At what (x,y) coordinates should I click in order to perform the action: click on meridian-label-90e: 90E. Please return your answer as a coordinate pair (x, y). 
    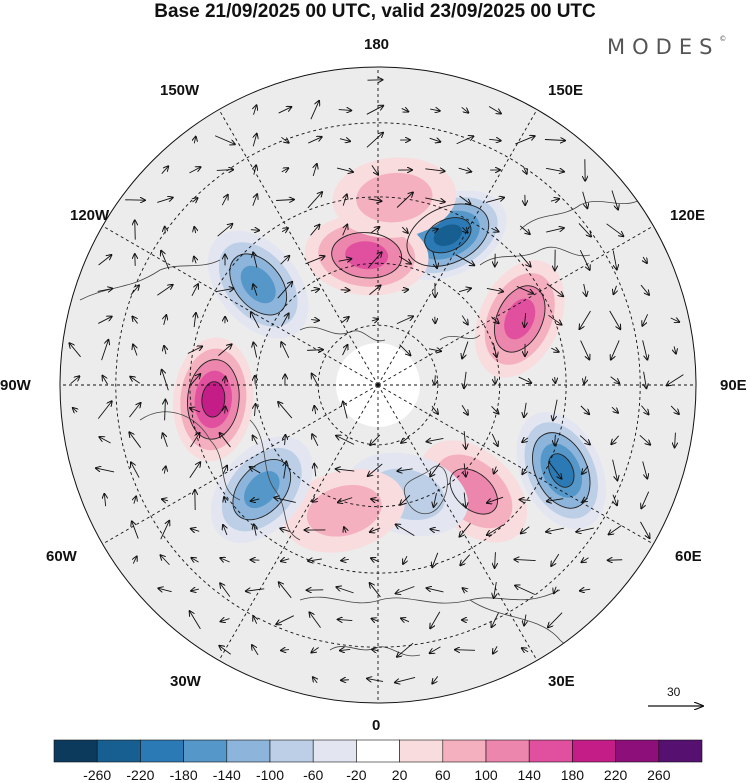
    Looking at the image, I should click on (733, 385).